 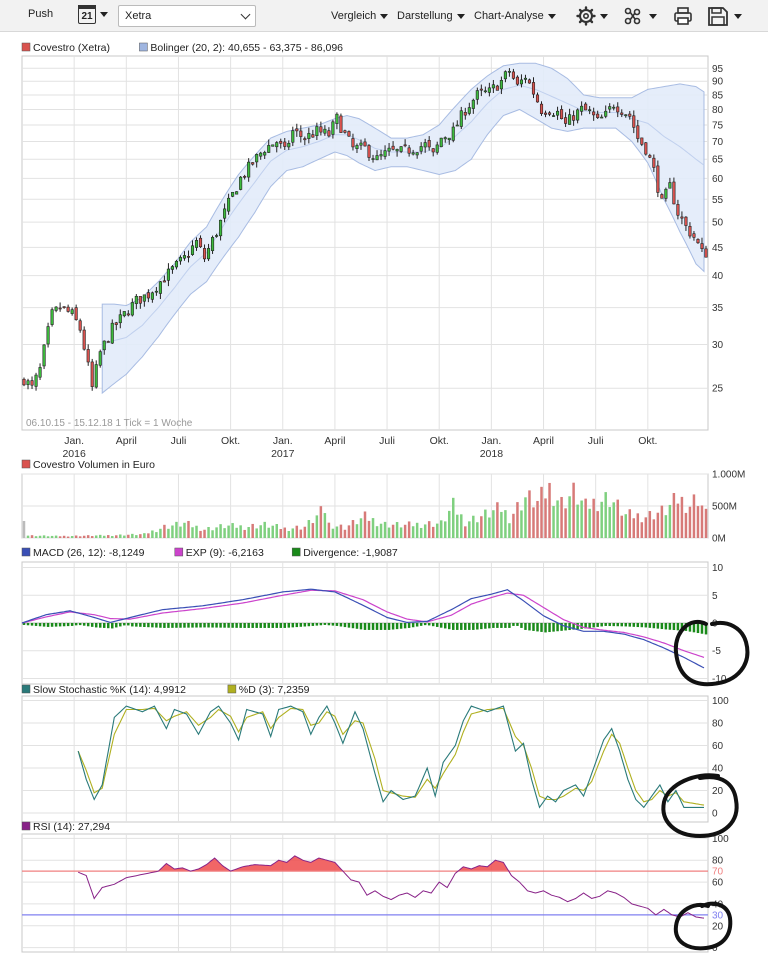 I want to click on y-tick-label: 35, so click(x=718, y=308).